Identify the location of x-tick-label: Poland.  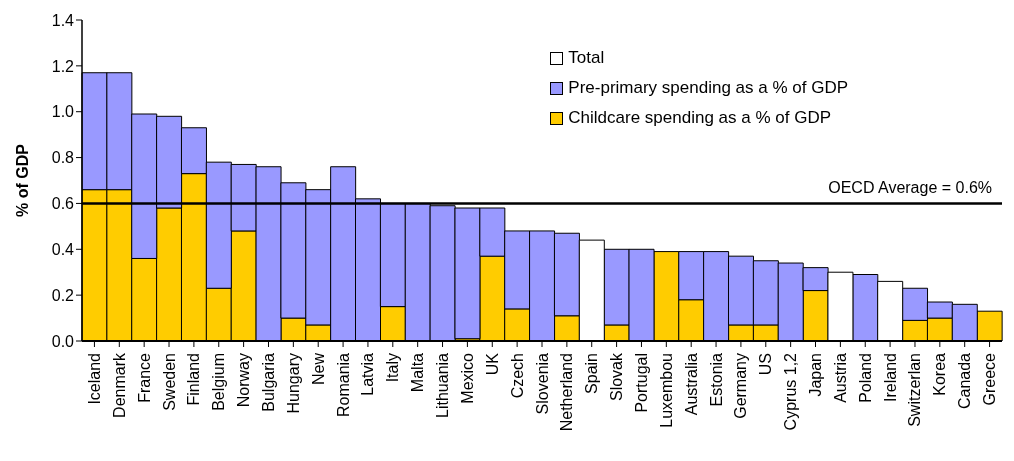
(865, 378).